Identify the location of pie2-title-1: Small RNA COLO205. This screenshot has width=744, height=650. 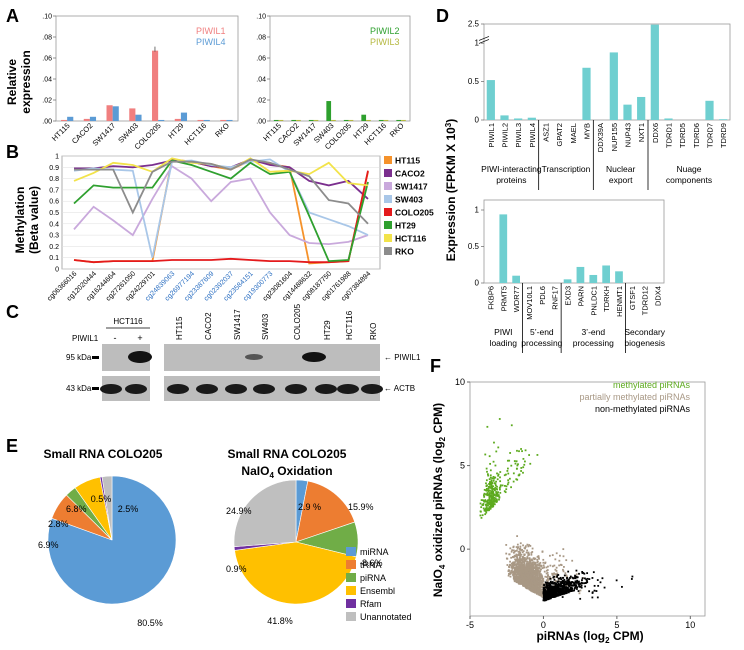
(287, 454).